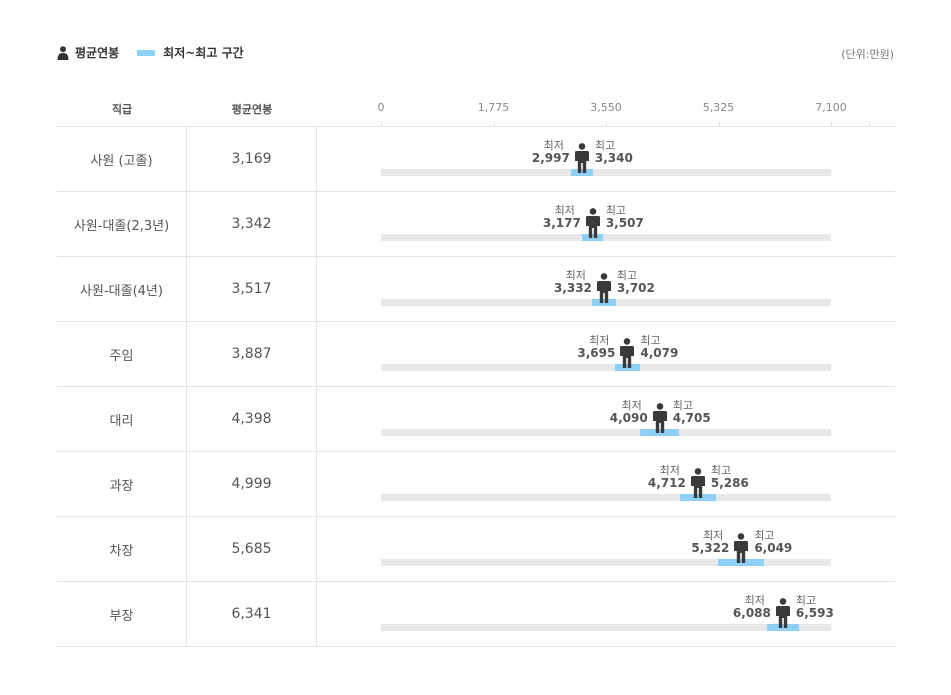  Describe the element at coordinates (476, 549) in the screenshot. I see `table-row: 차장 5,685 최저 5,322 최고 6,049` at that location.